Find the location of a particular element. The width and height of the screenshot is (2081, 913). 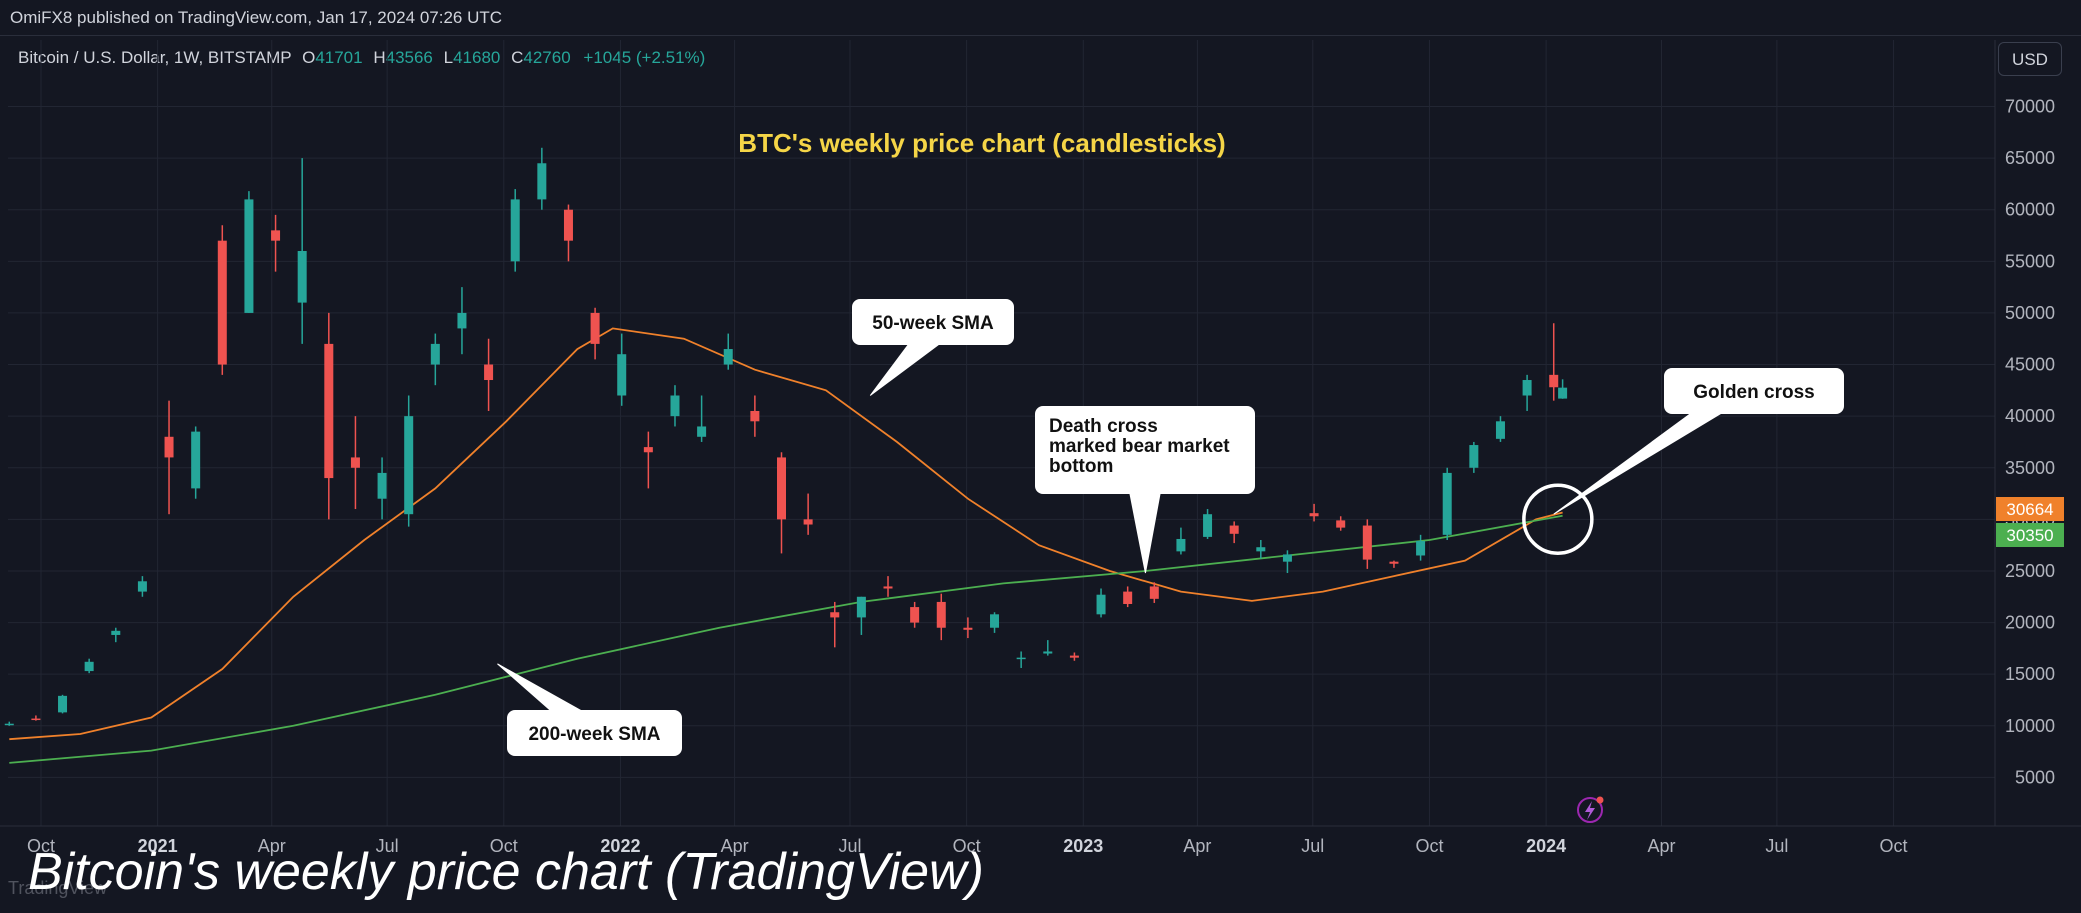

y-tick-label: 70000 is located at coordinates (2030, 107).